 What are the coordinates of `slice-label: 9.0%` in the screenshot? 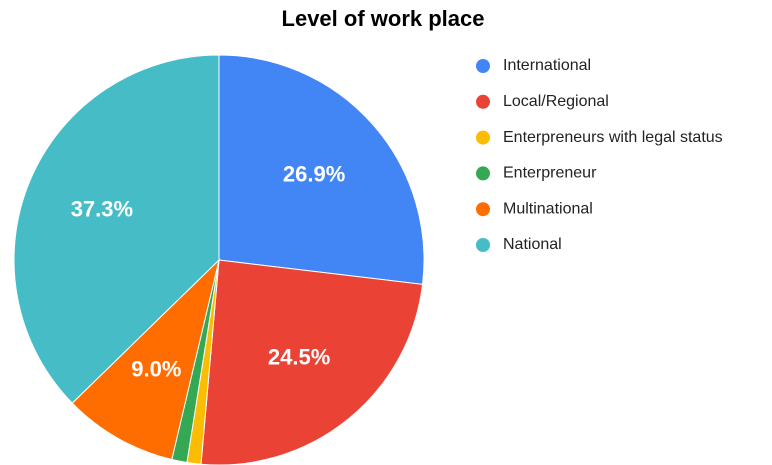 It's located at (156, 368).